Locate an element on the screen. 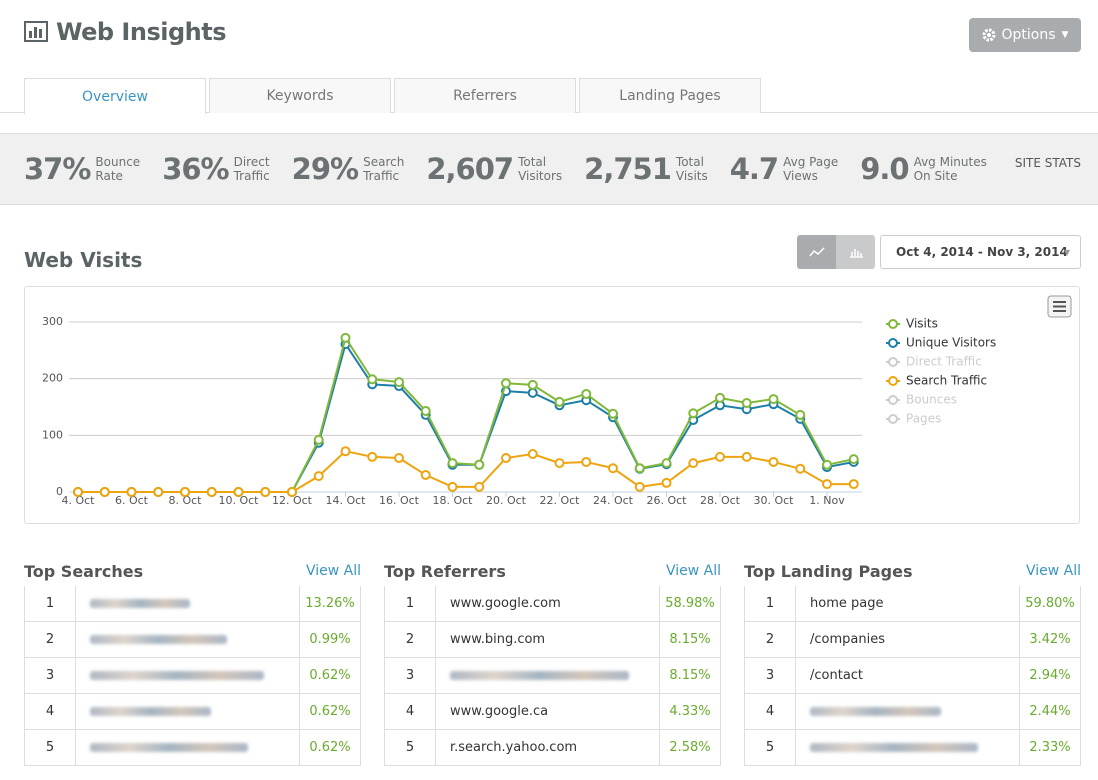 This screenshot has width=1098, height=780. stat-value: 37% is located at coordinates (57, 169).